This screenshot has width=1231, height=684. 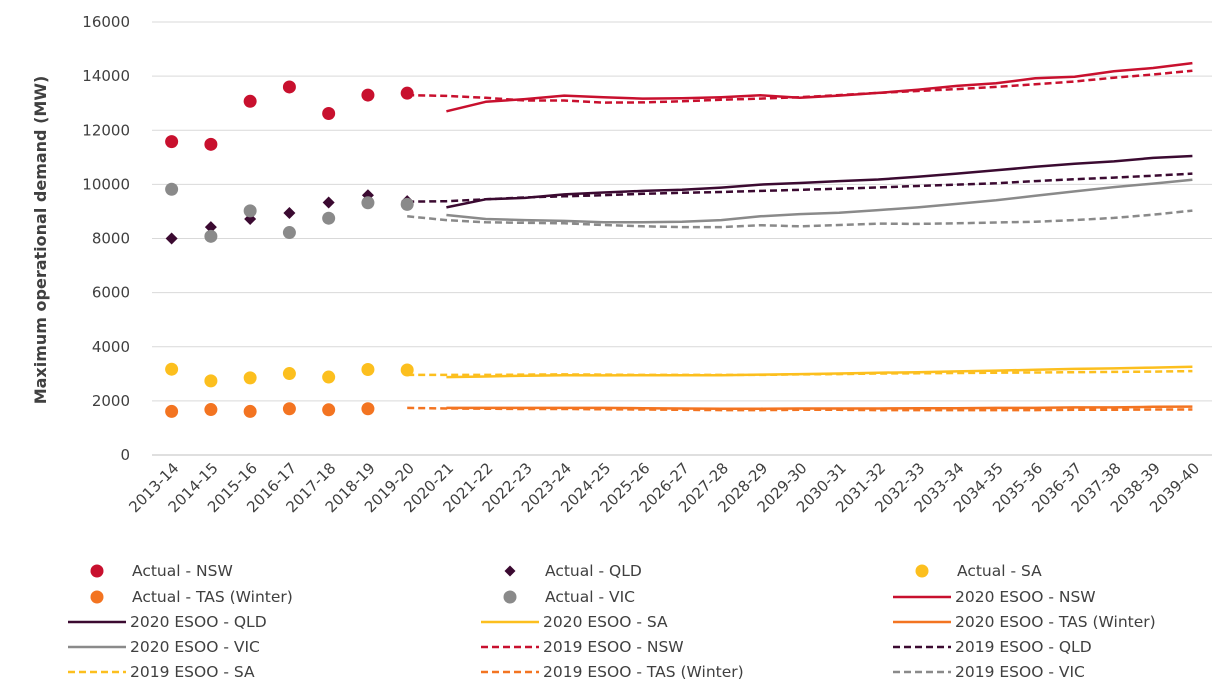 I want to click on series-actual-sa, so click(x=289, y=375).